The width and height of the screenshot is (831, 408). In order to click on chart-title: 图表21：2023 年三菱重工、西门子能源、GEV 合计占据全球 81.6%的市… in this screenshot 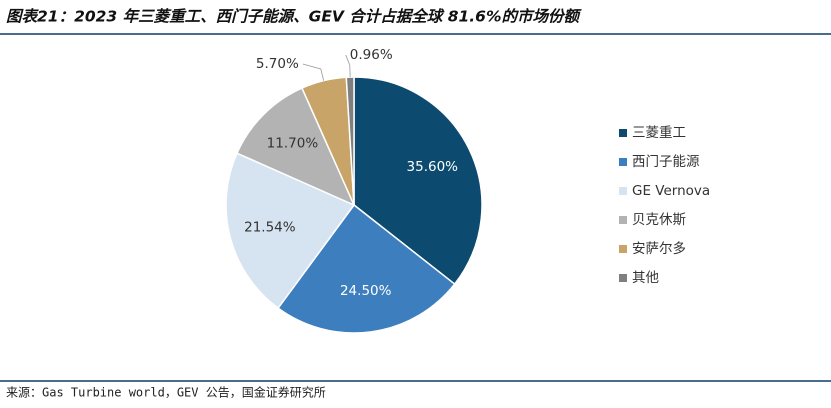, I will do `click(294, 17)`.